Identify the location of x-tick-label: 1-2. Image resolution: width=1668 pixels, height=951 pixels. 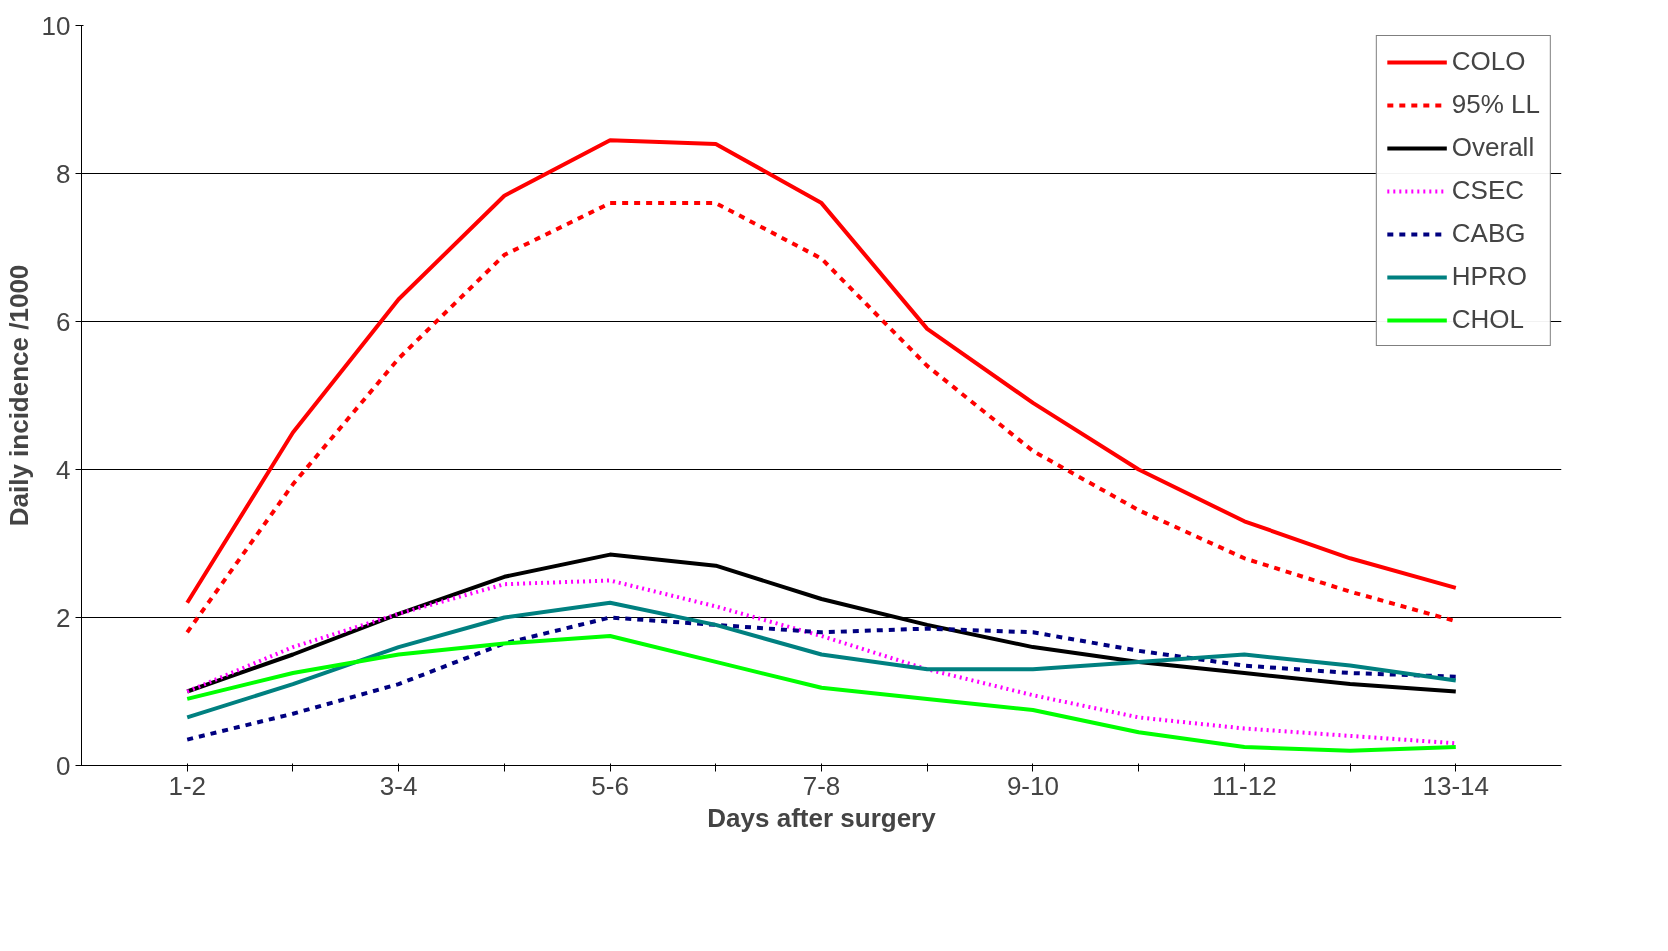
(187, 785).